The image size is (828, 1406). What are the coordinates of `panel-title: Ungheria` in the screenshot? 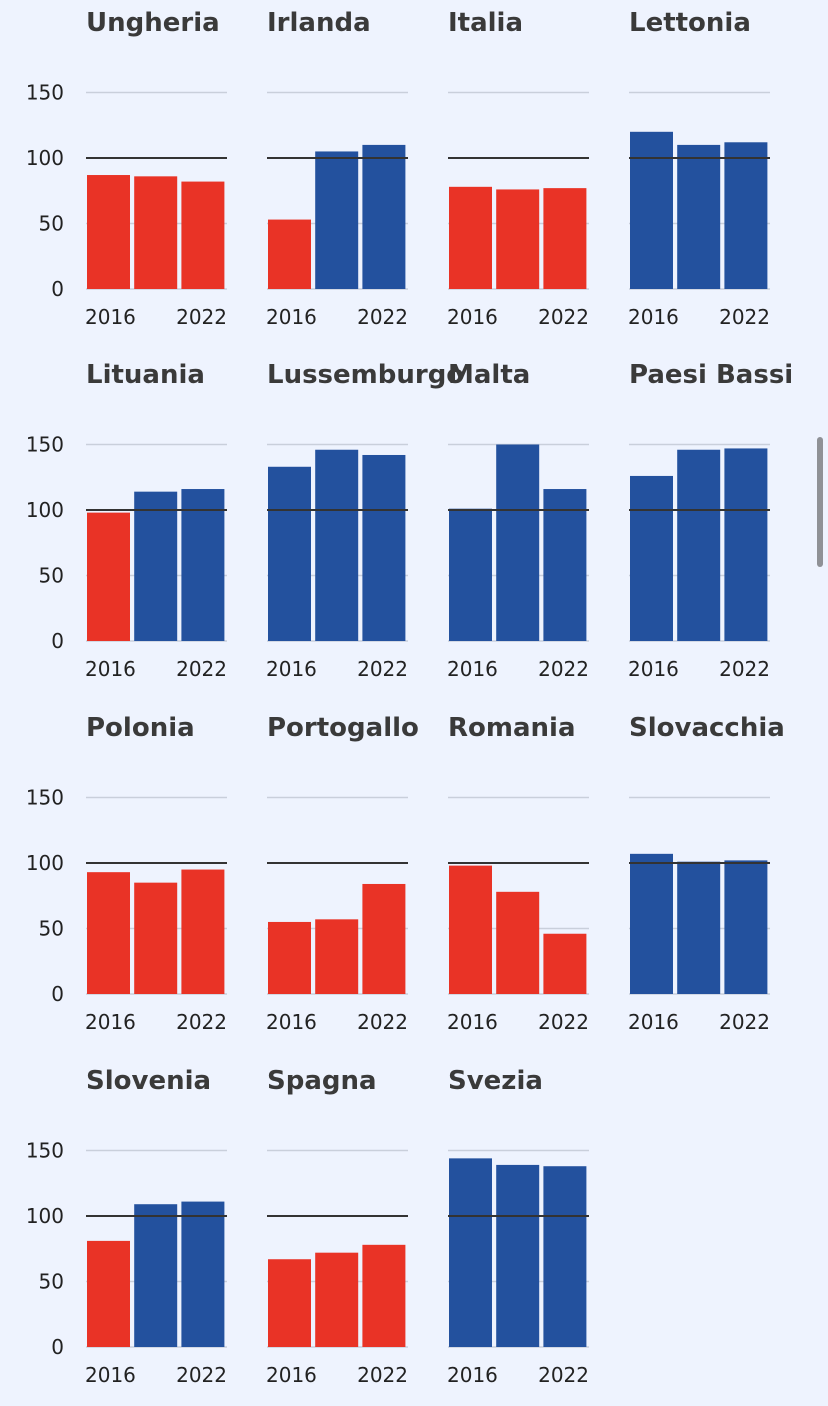 It's located at (153, 23).